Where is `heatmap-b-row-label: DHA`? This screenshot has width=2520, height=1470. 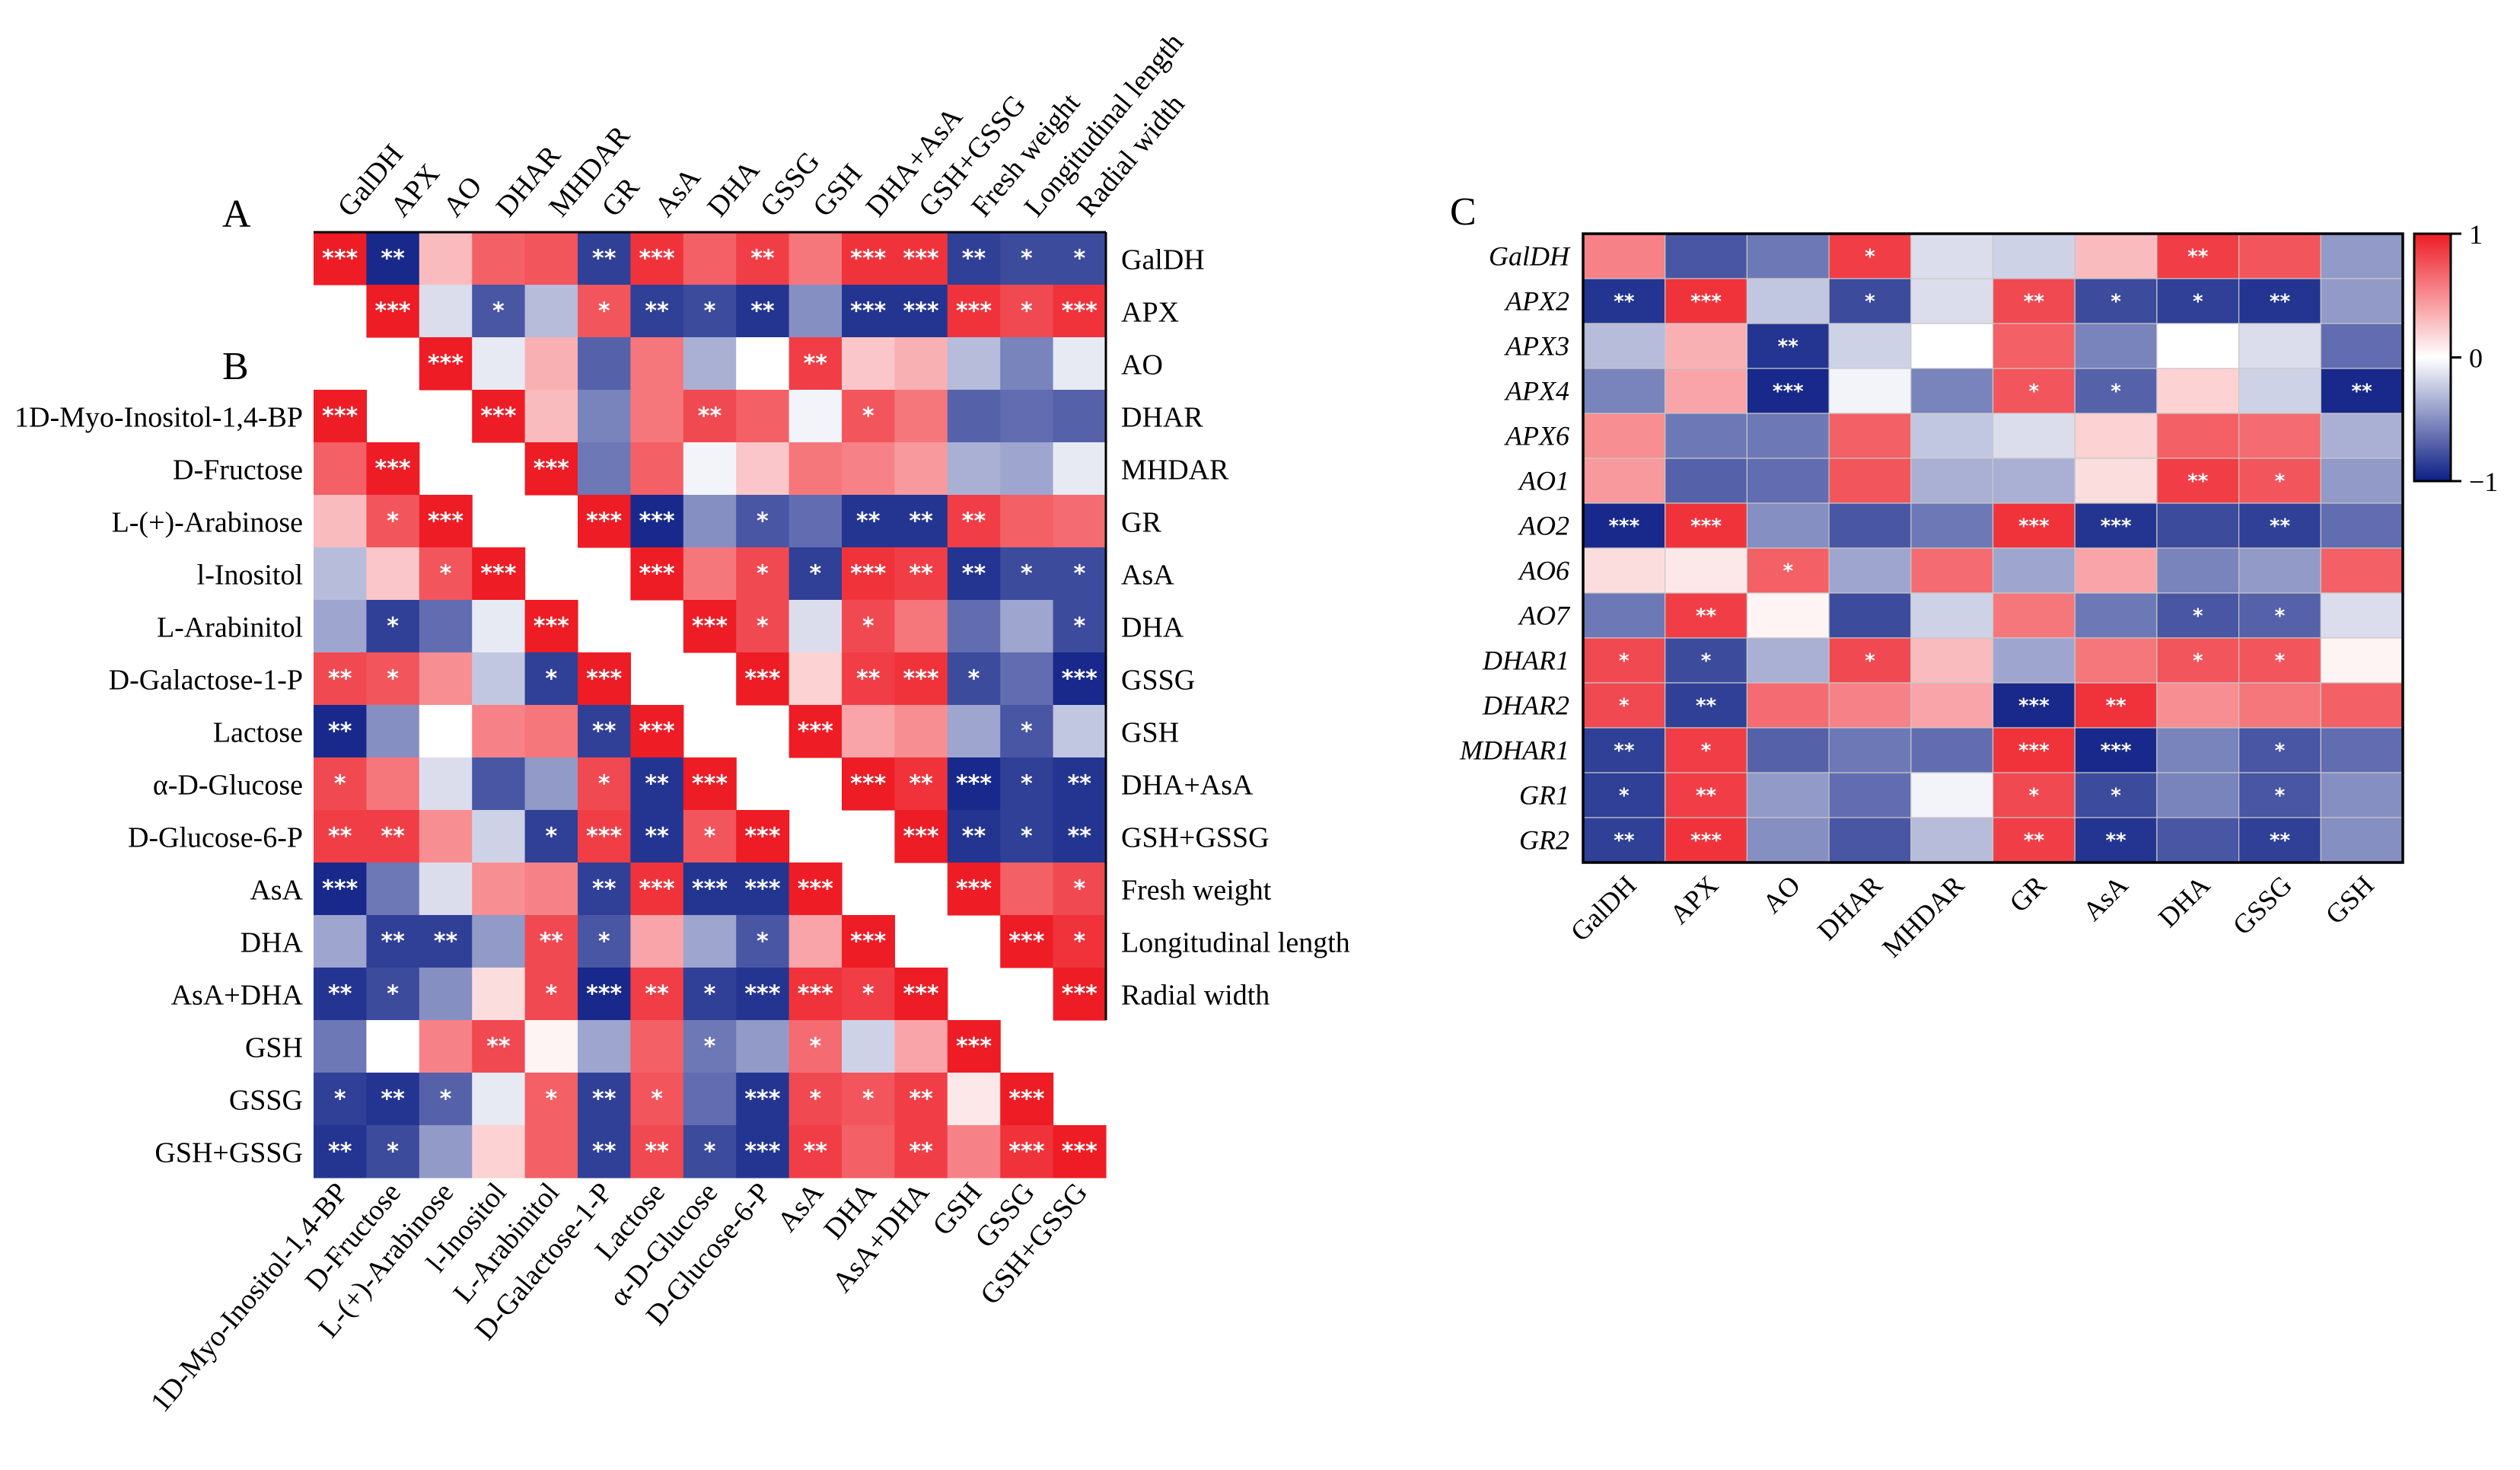
heatmap-b-row-label: DHA is located at coordinates (272, 943).